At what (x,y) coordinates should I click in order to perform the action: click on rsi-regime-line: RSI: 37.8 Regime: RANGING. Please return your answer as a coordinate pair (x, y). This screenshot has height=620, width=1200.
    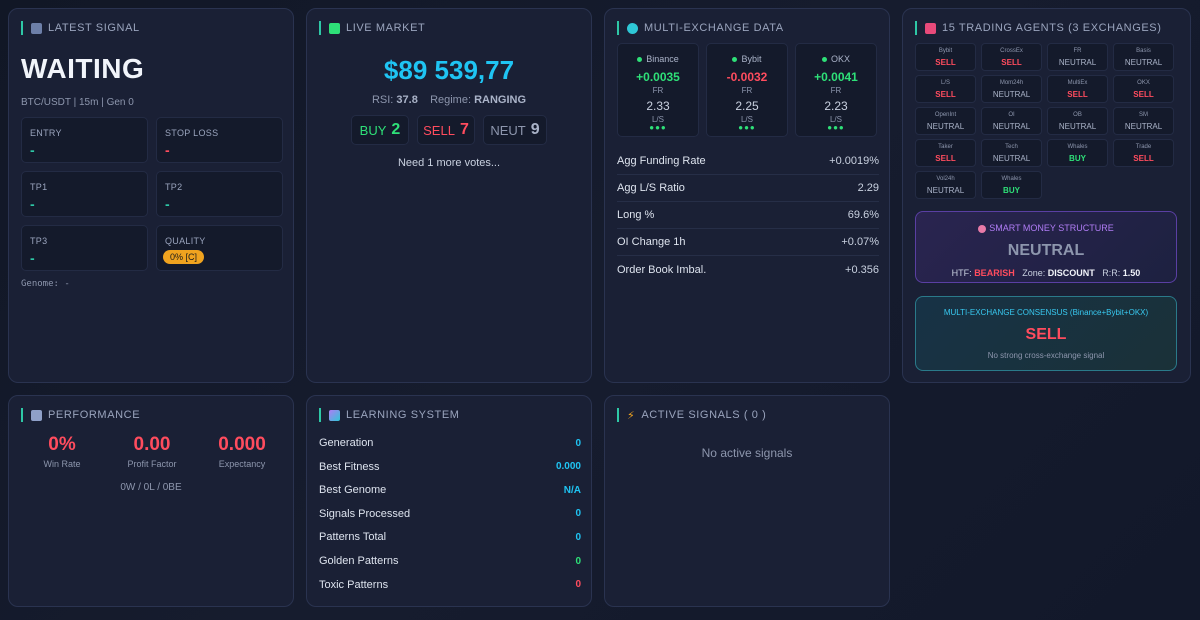
    Looking at the image, I should click on (449, 100).